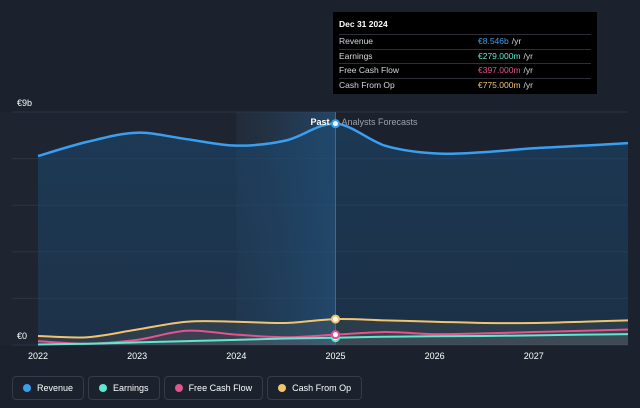  I want to click on cash-from-op-marker, so click(335, 319).